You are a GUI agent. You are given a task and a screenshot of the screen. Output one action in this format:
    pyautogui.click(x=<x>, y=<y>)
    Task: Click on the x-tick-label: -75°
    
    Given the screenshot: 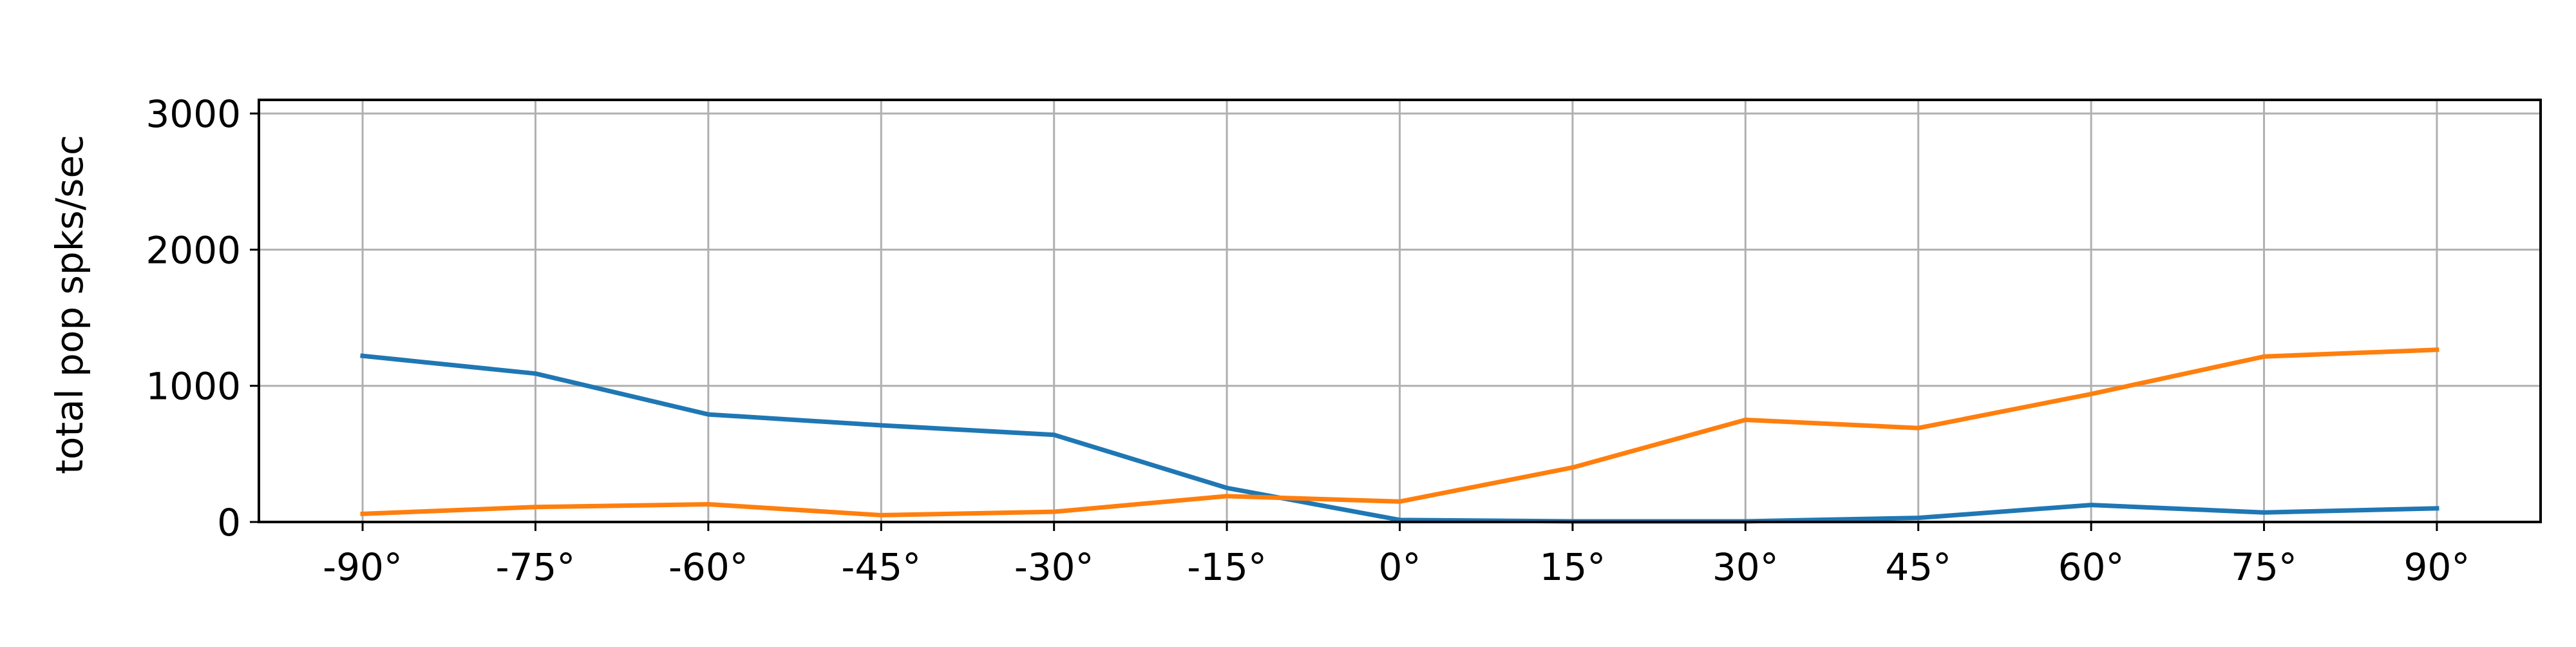 What is the action you would take?
    pyautogui.click(x=536, y=567)
    